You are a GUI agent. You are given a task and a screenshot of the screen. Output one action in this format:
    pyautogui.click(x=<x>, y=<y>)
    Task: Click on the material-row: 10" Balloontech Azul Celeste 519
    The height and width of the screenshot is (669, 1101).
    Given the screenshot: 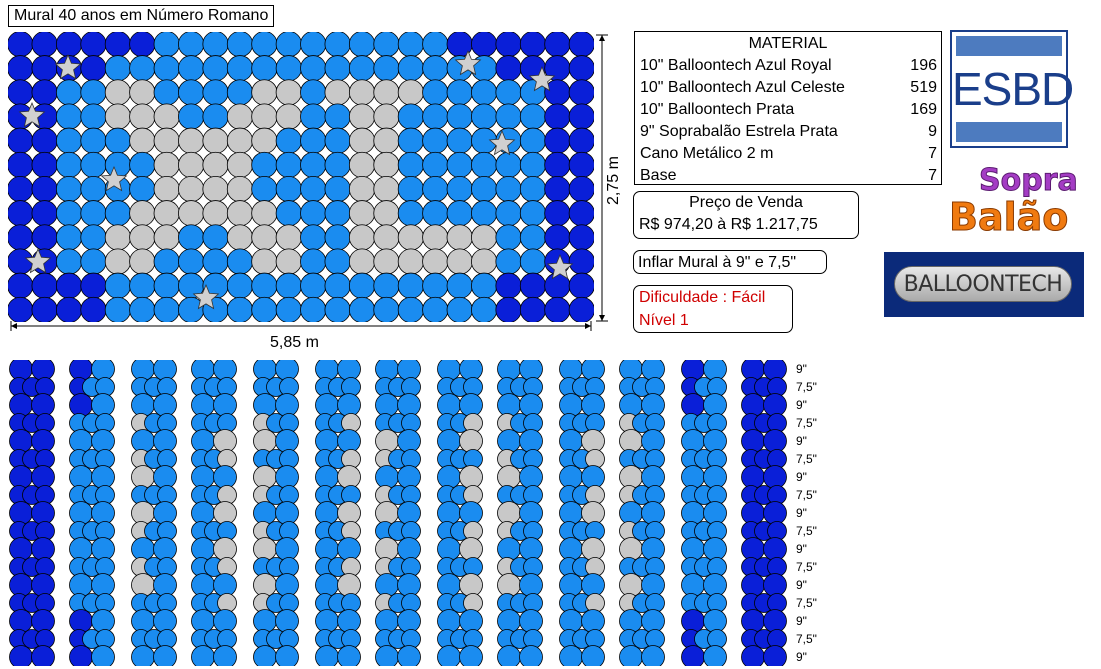 What is the action you would take?
    pyautogui.click(x=788, y=87)
    